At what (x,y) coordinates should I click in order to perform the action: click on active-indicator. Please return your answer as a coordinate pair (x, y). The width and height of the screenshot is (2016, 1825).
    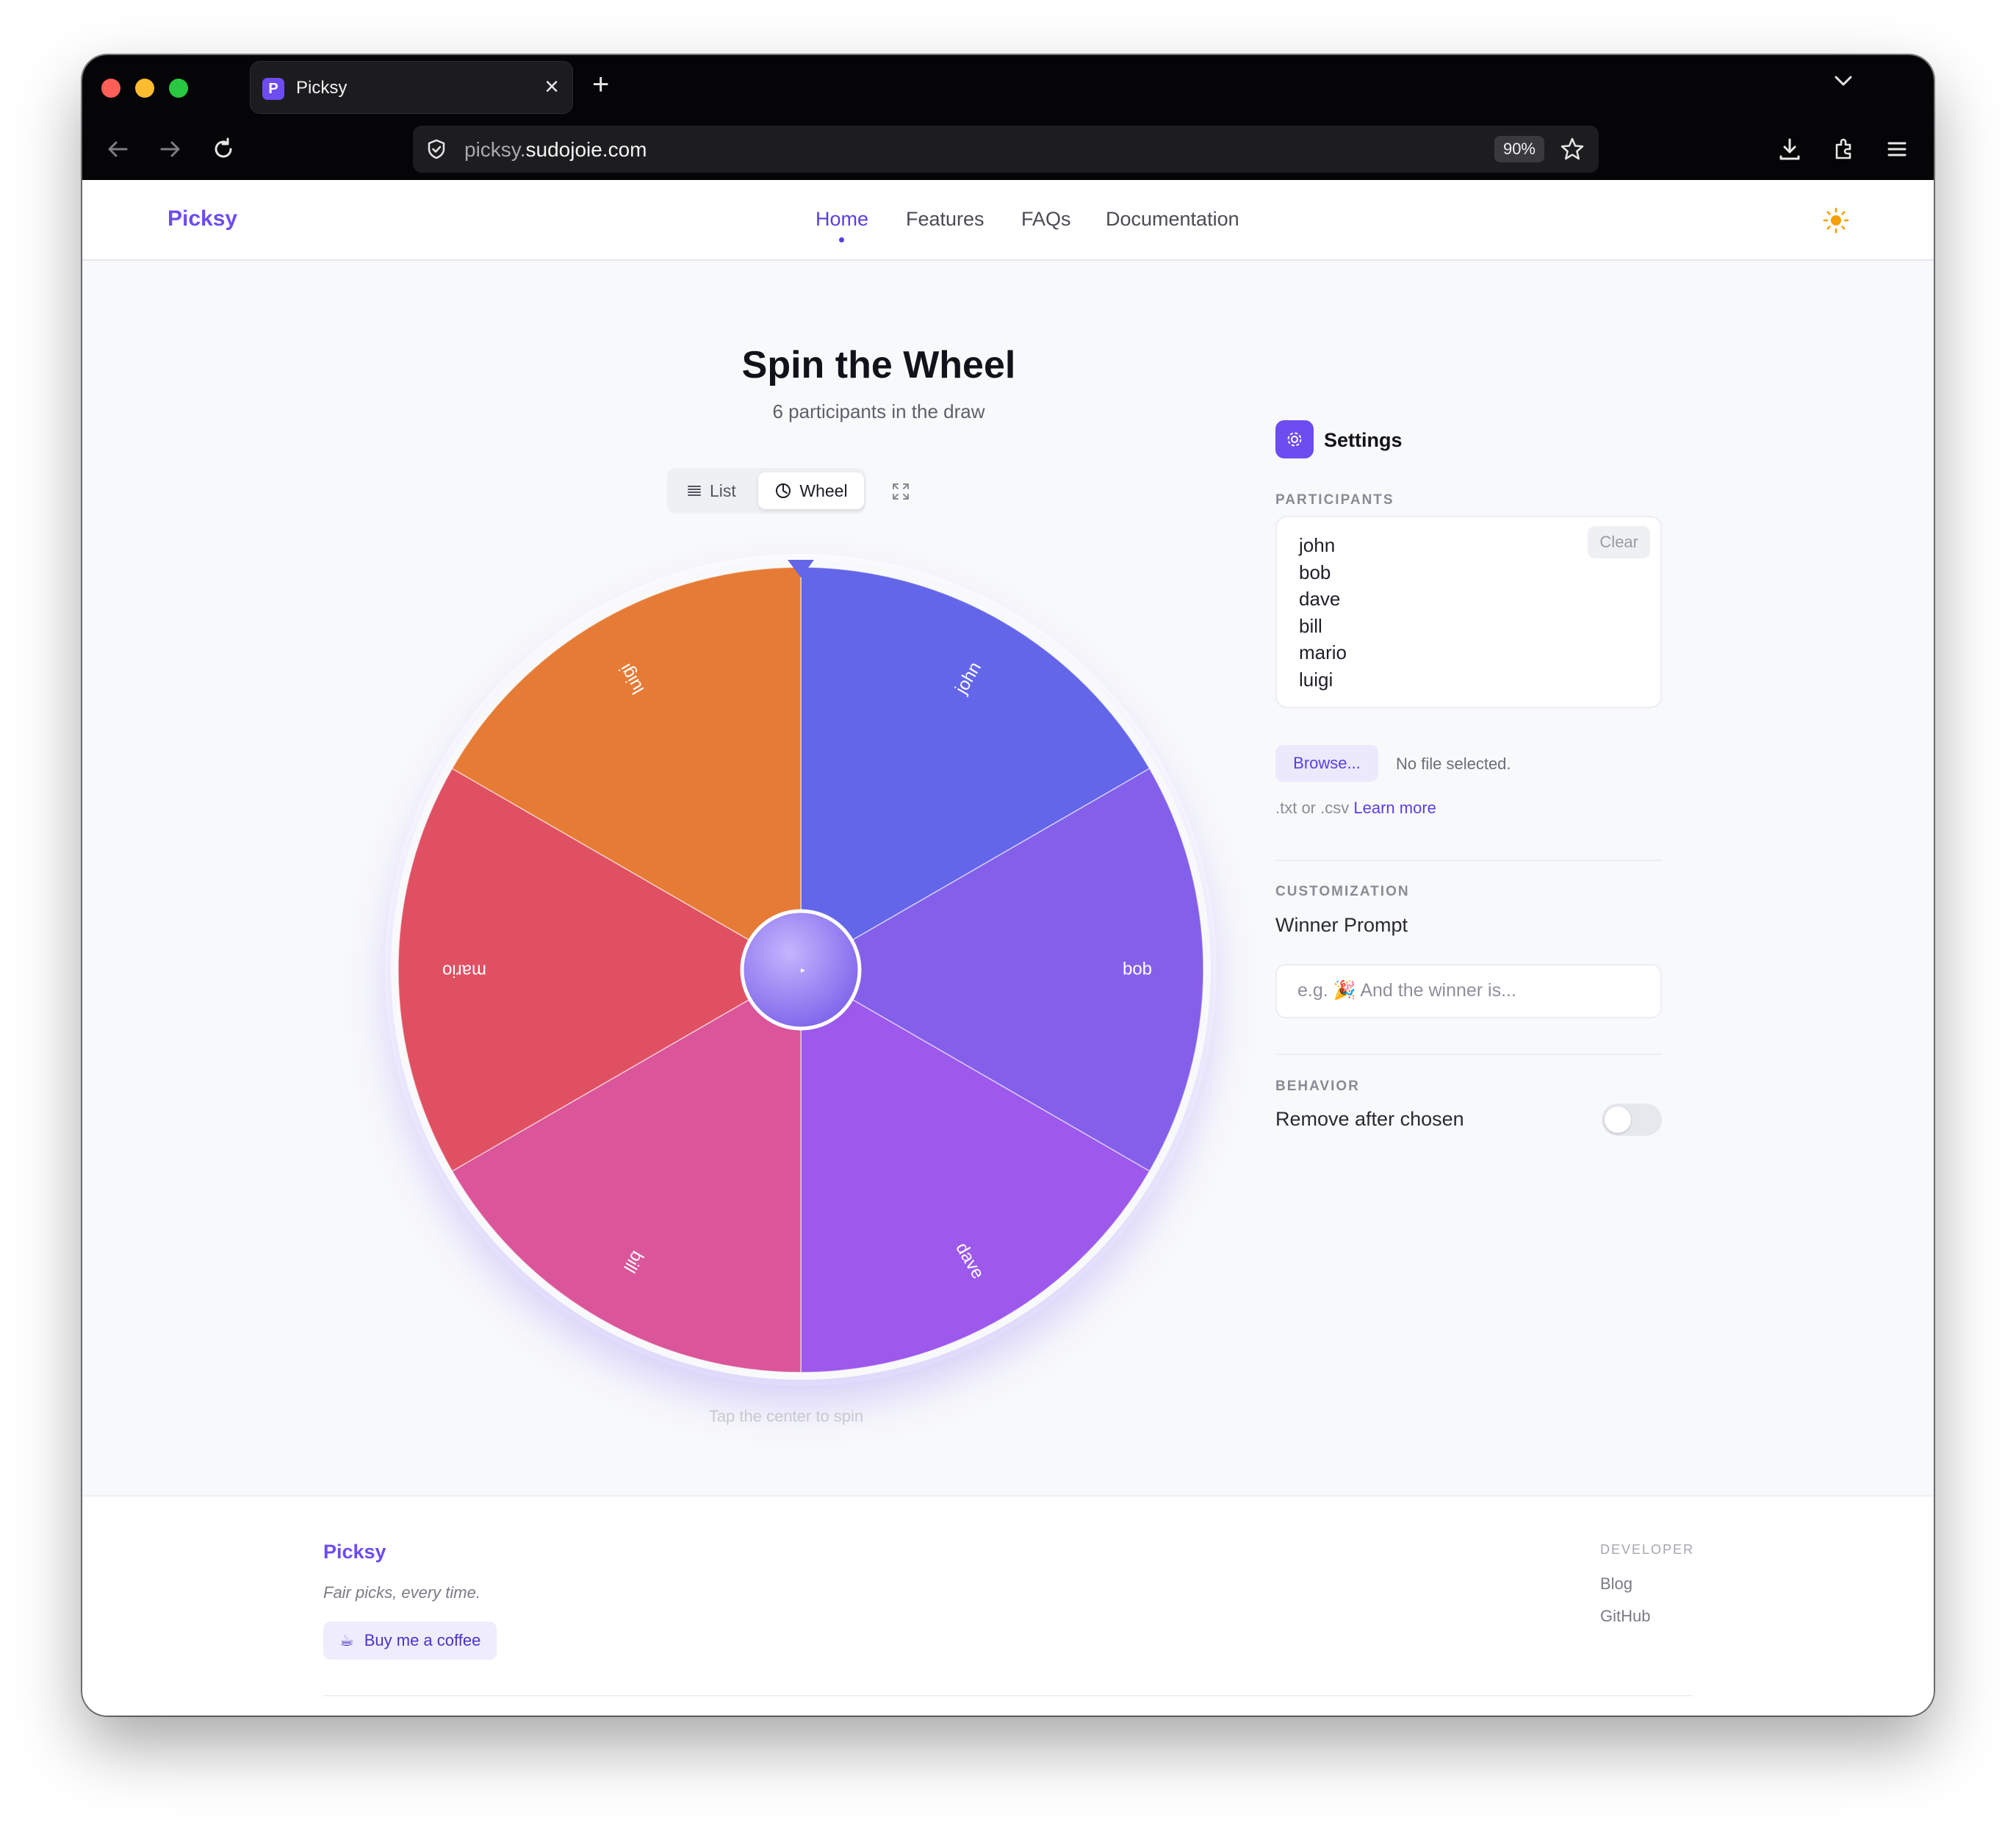
    Looking at the image, I should click on (841, 240).